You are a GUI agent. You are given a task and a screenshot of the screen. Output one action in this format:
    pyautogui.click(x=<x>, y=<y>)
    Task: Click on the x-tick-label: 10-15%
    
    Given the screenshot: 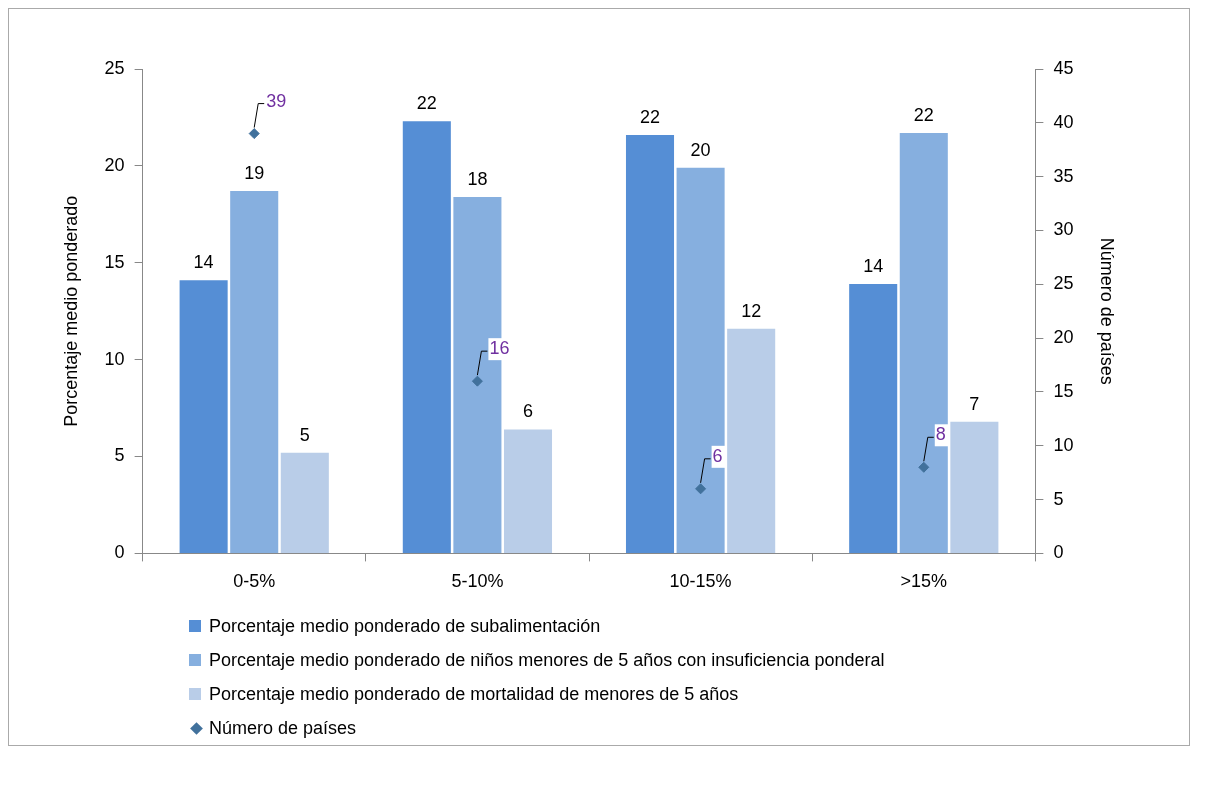 What is the action you would take?
    pyautogui.click(x=700, y=581)
    